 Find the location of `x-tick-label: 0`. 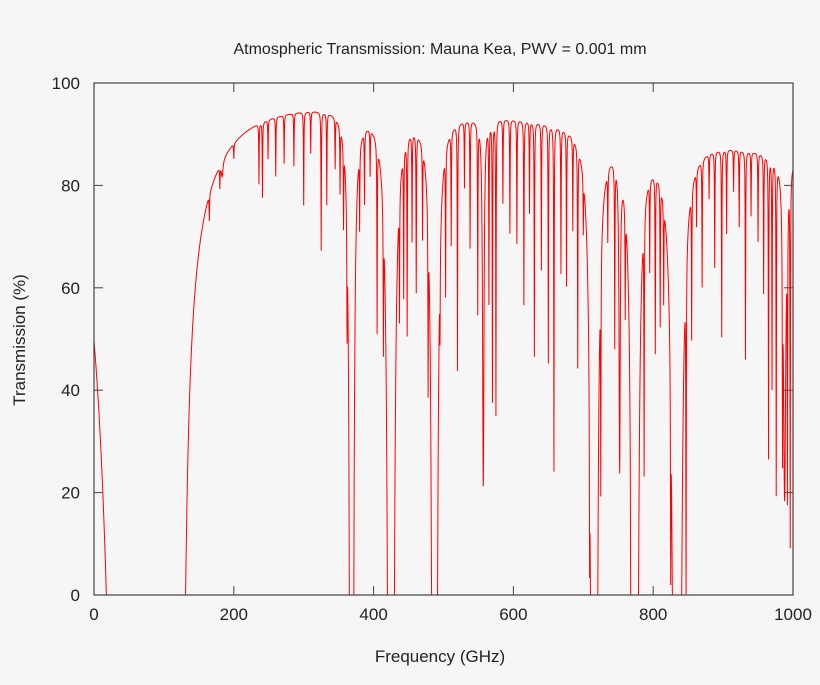

x-tick-label: 0 is located at coordinates (93, 614).